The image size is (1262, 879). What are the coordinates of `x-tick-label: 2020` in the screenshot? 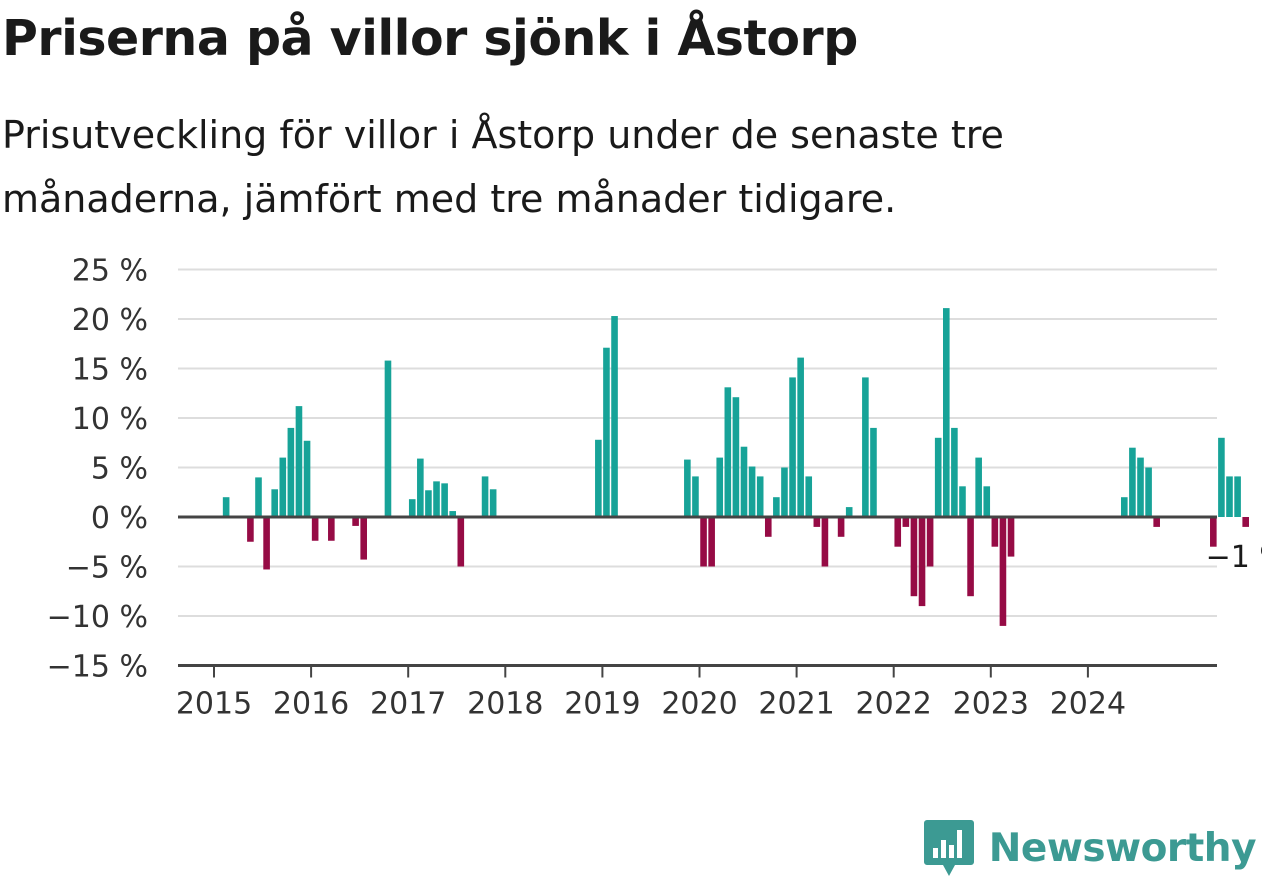 It's located at (699, 704).